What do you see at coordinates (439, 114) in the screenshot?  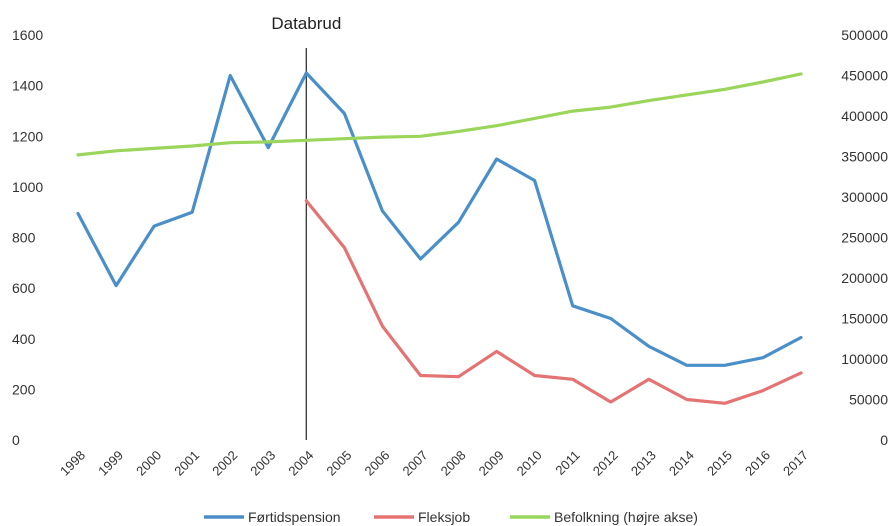 I see `series-line-befolkning` at bounding box center [439, 114].